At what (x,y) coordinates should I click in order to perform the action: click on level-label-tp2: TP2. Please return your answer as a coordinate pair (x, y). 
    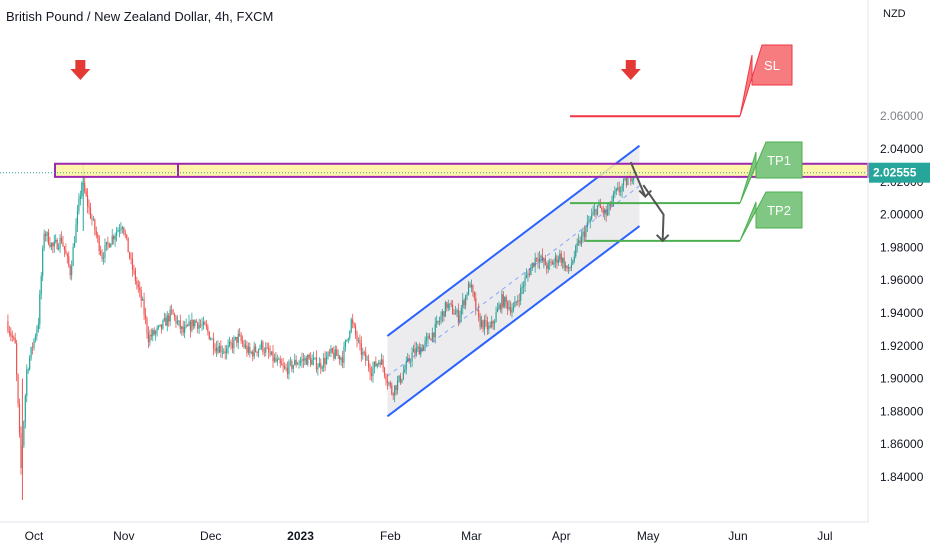
    Looking at the image, I should click on (779, 210).